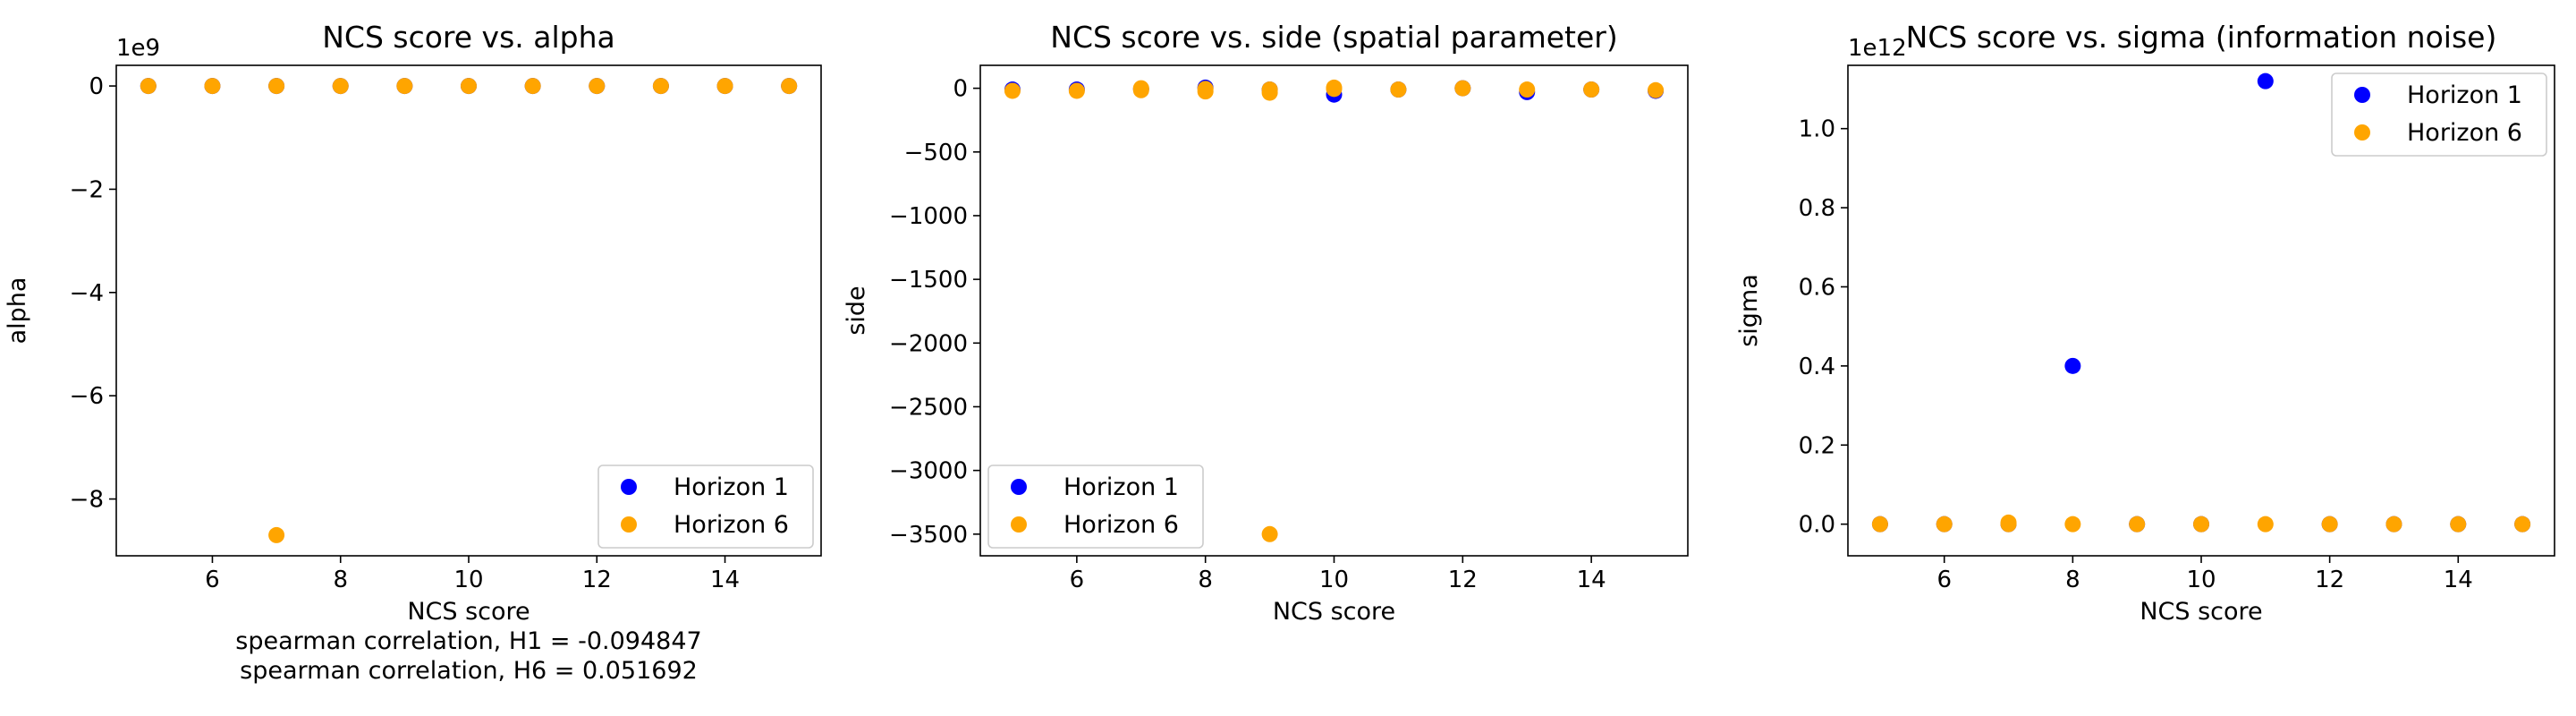 The image size is (2576, 716). What do you see at coordinates (1817, 445) in the screenshot?
I see `y-tick-label: 0.2` at bounding box center [1817, 445].